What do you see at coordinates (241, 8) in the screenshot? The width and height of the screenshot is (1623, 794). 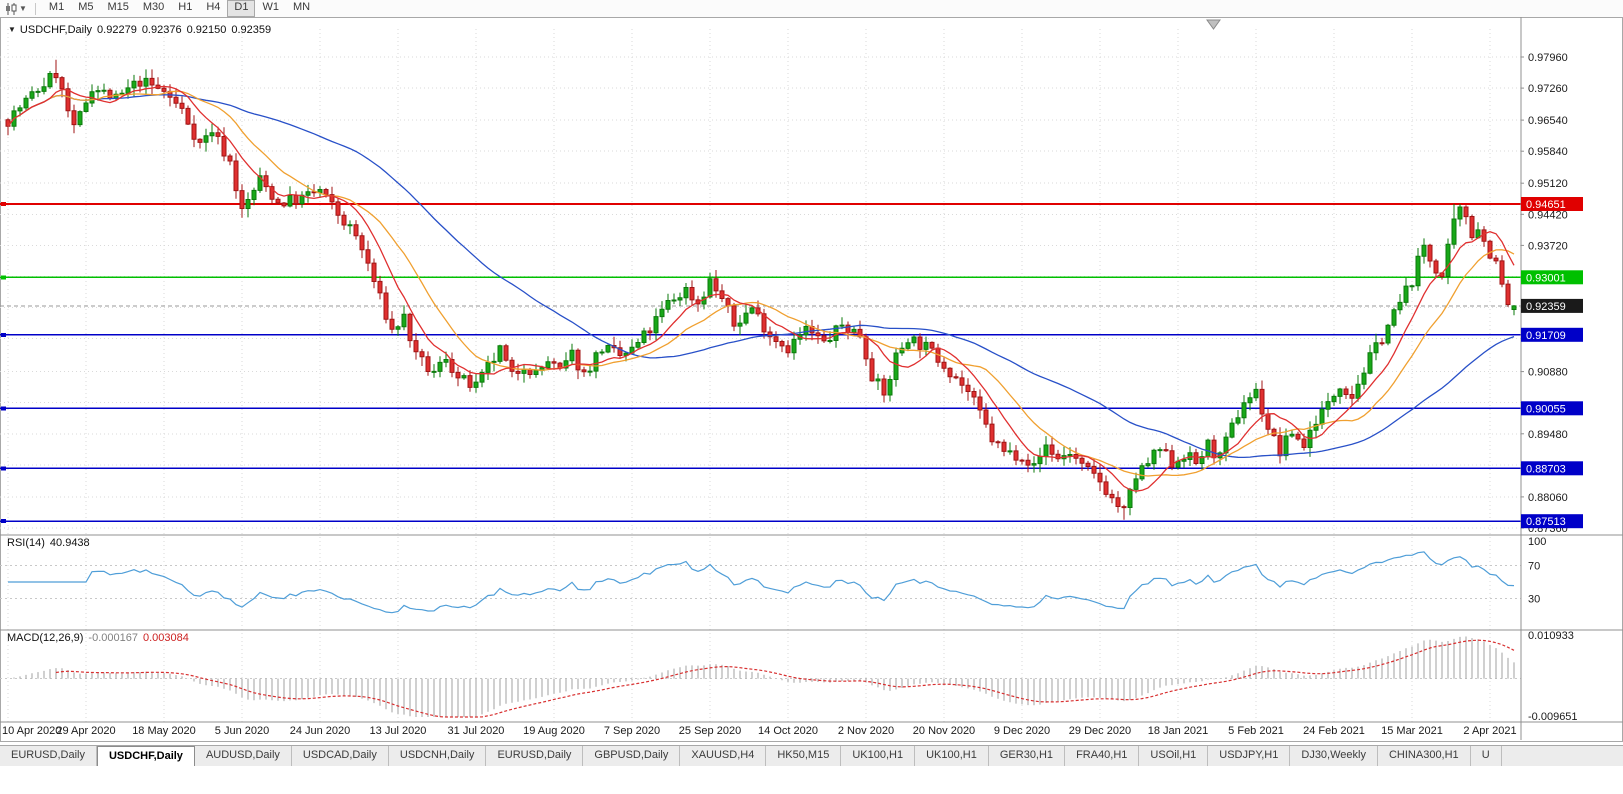 I see `timeframe-button-d1: D1` at bounding box center [241, 8].